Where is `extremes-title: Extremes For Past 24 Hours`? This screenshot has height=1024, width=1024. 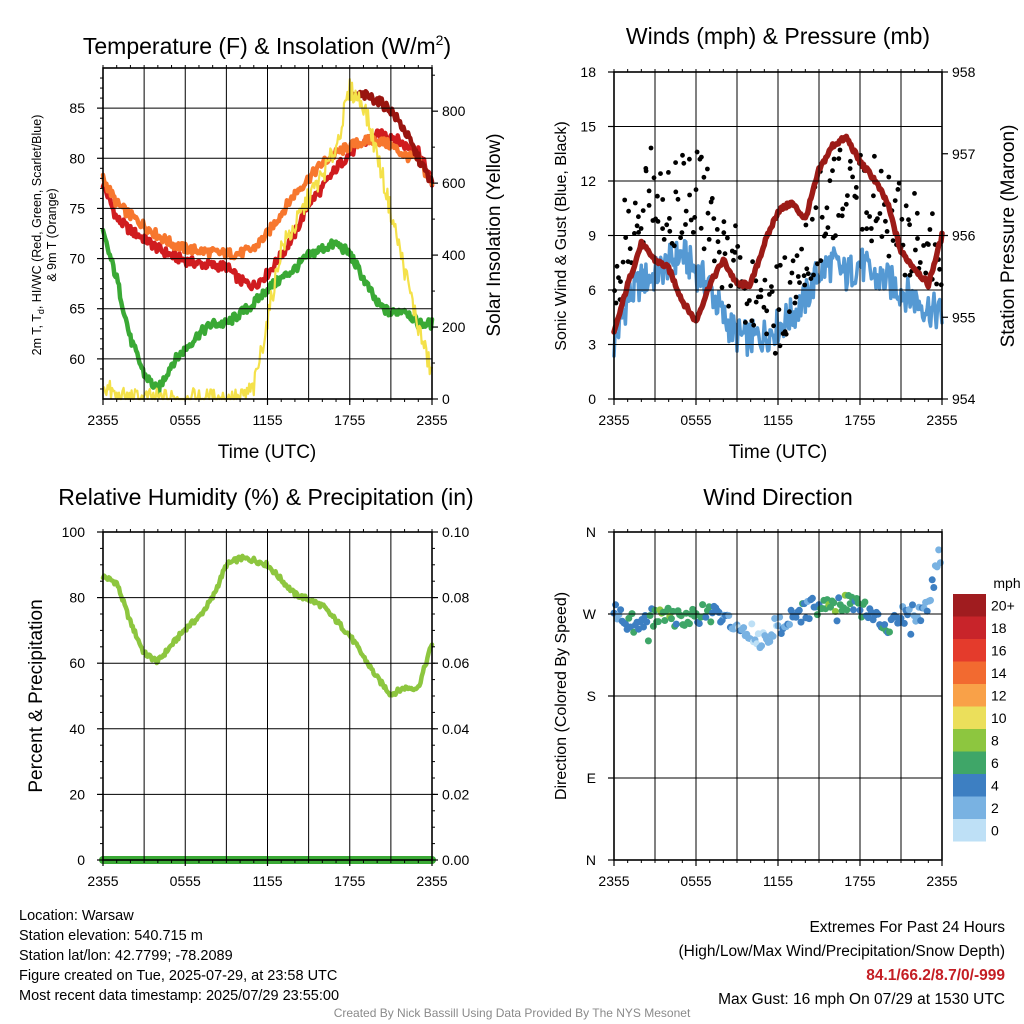
extremes-title: Extremes For Past 24 Hours is located at coordinates (907, 927).